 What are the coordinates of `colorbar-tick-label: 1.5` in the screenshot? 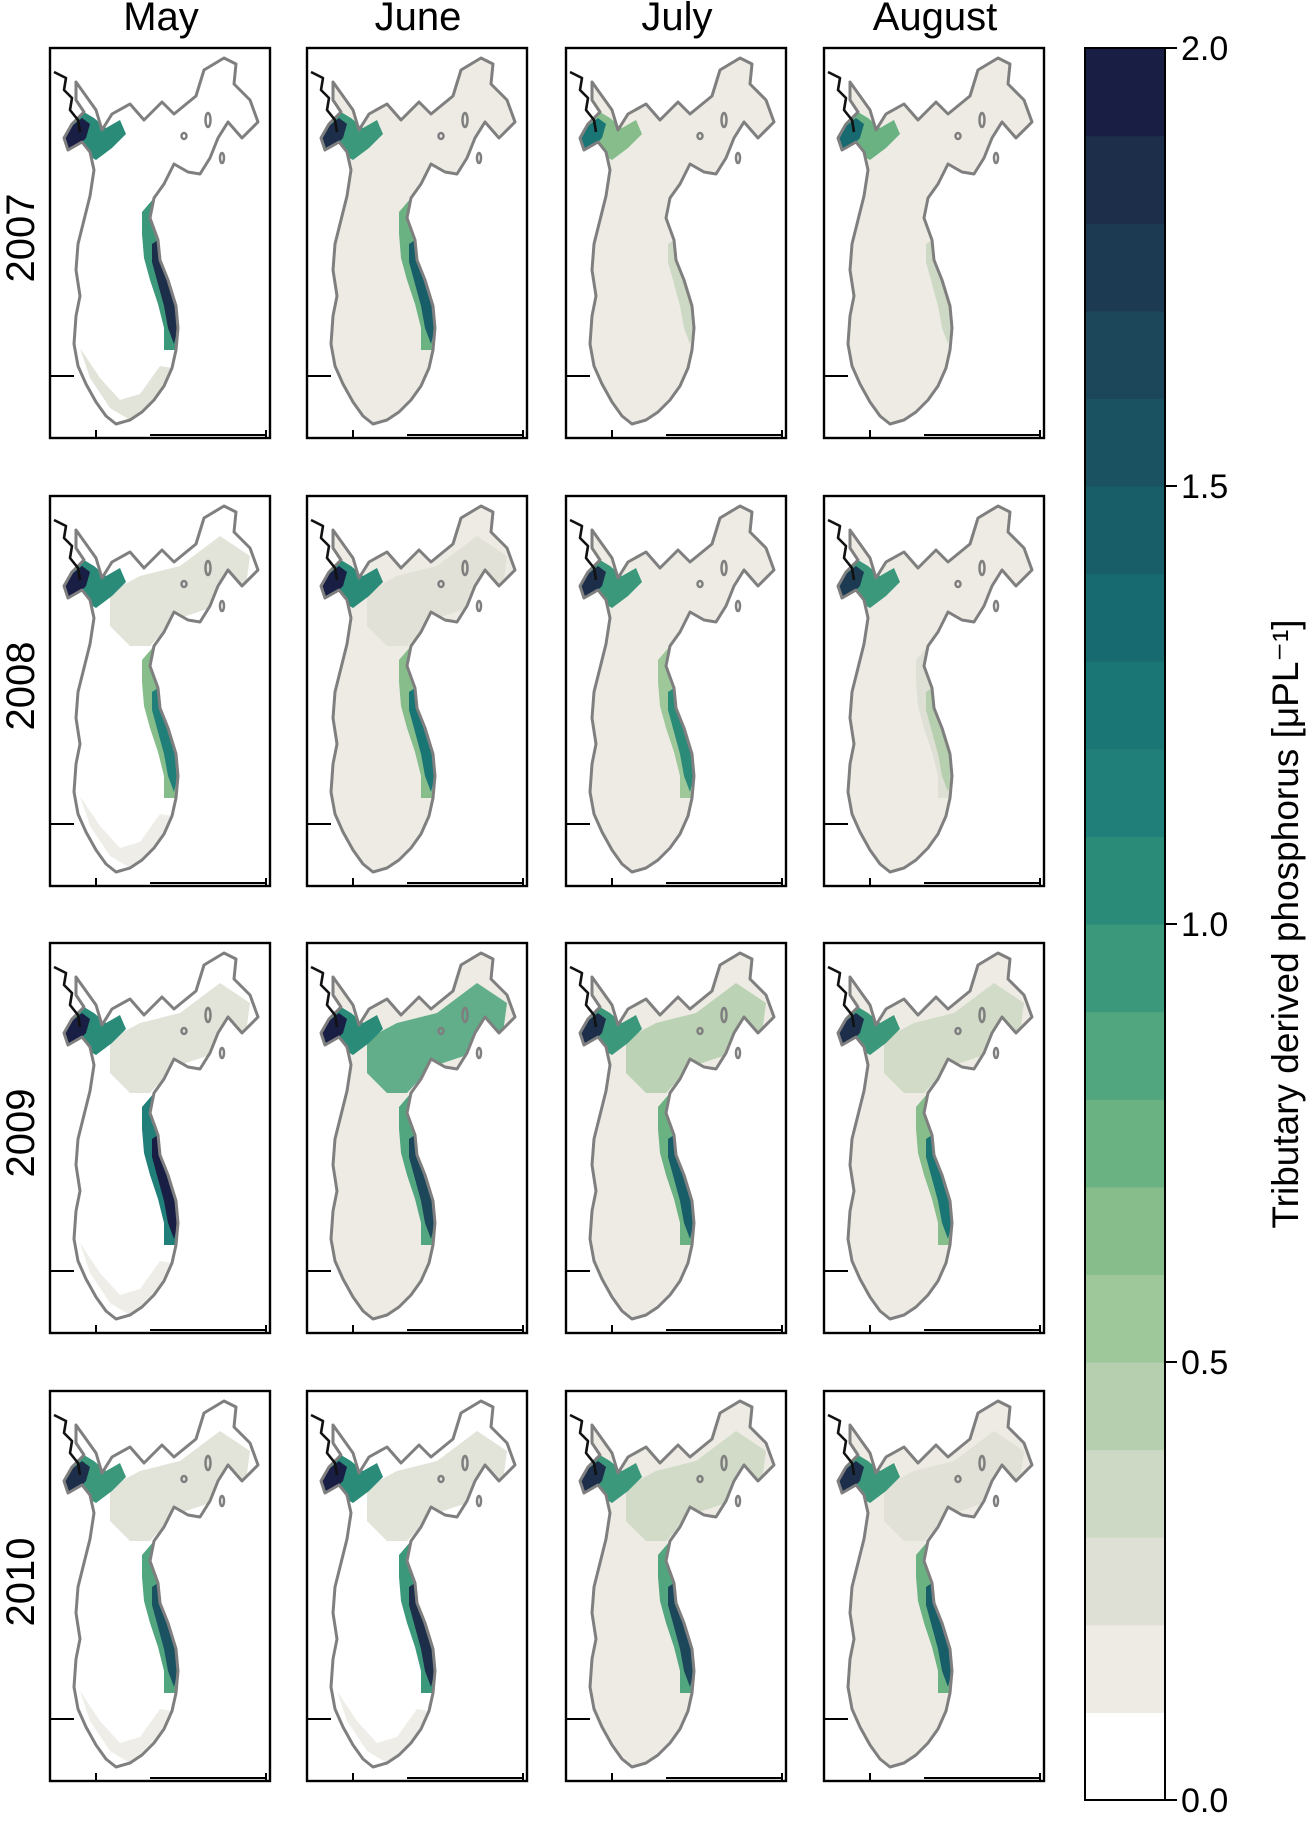 It's located at (1204, 487).